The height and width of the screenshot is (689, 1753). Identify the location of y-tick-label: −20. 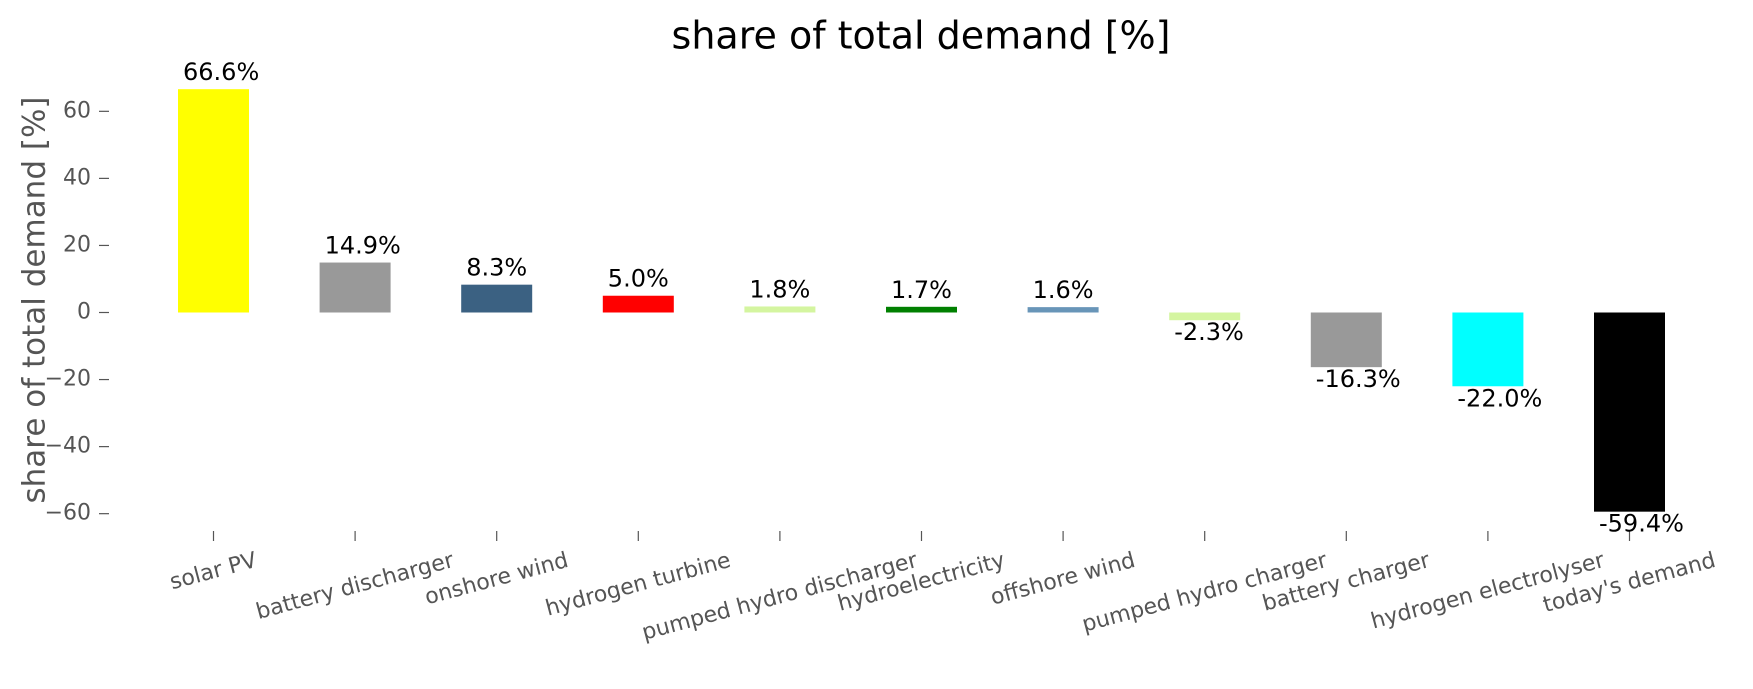
(68, 379).